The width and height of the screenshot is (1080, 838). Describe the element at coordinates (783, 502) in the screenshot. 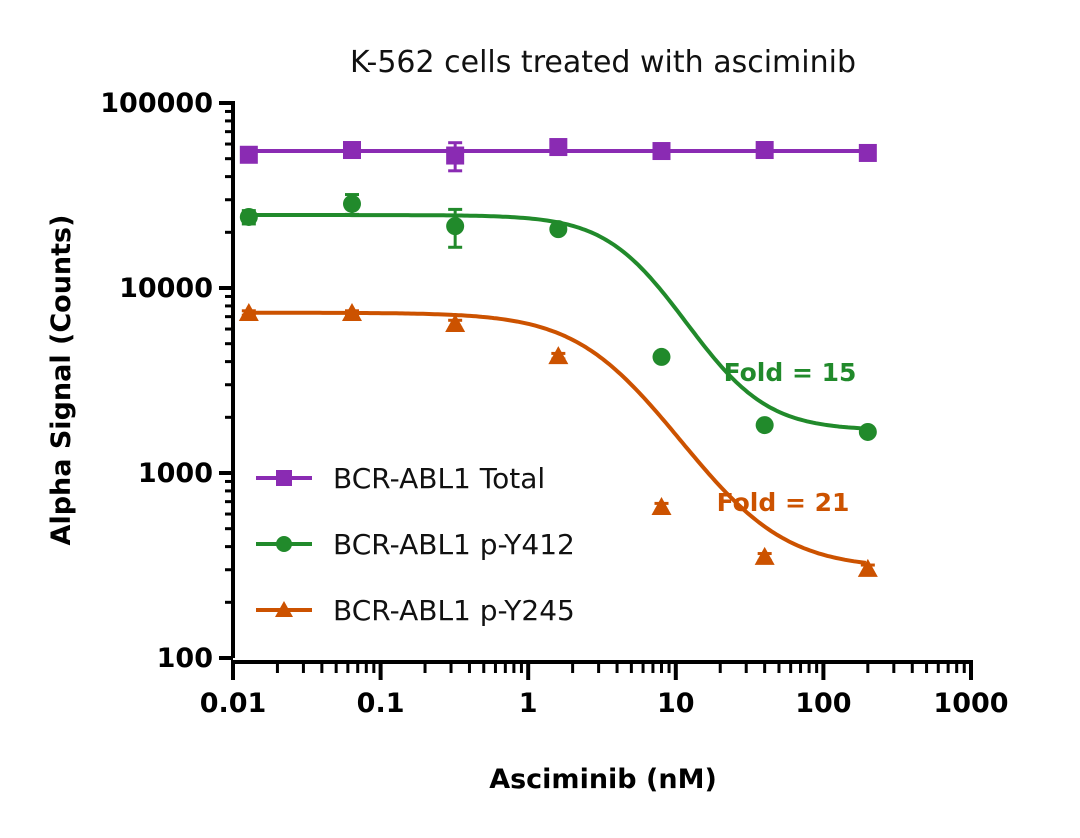

I see `annotation-fold-21: Fold = 21` at that location.